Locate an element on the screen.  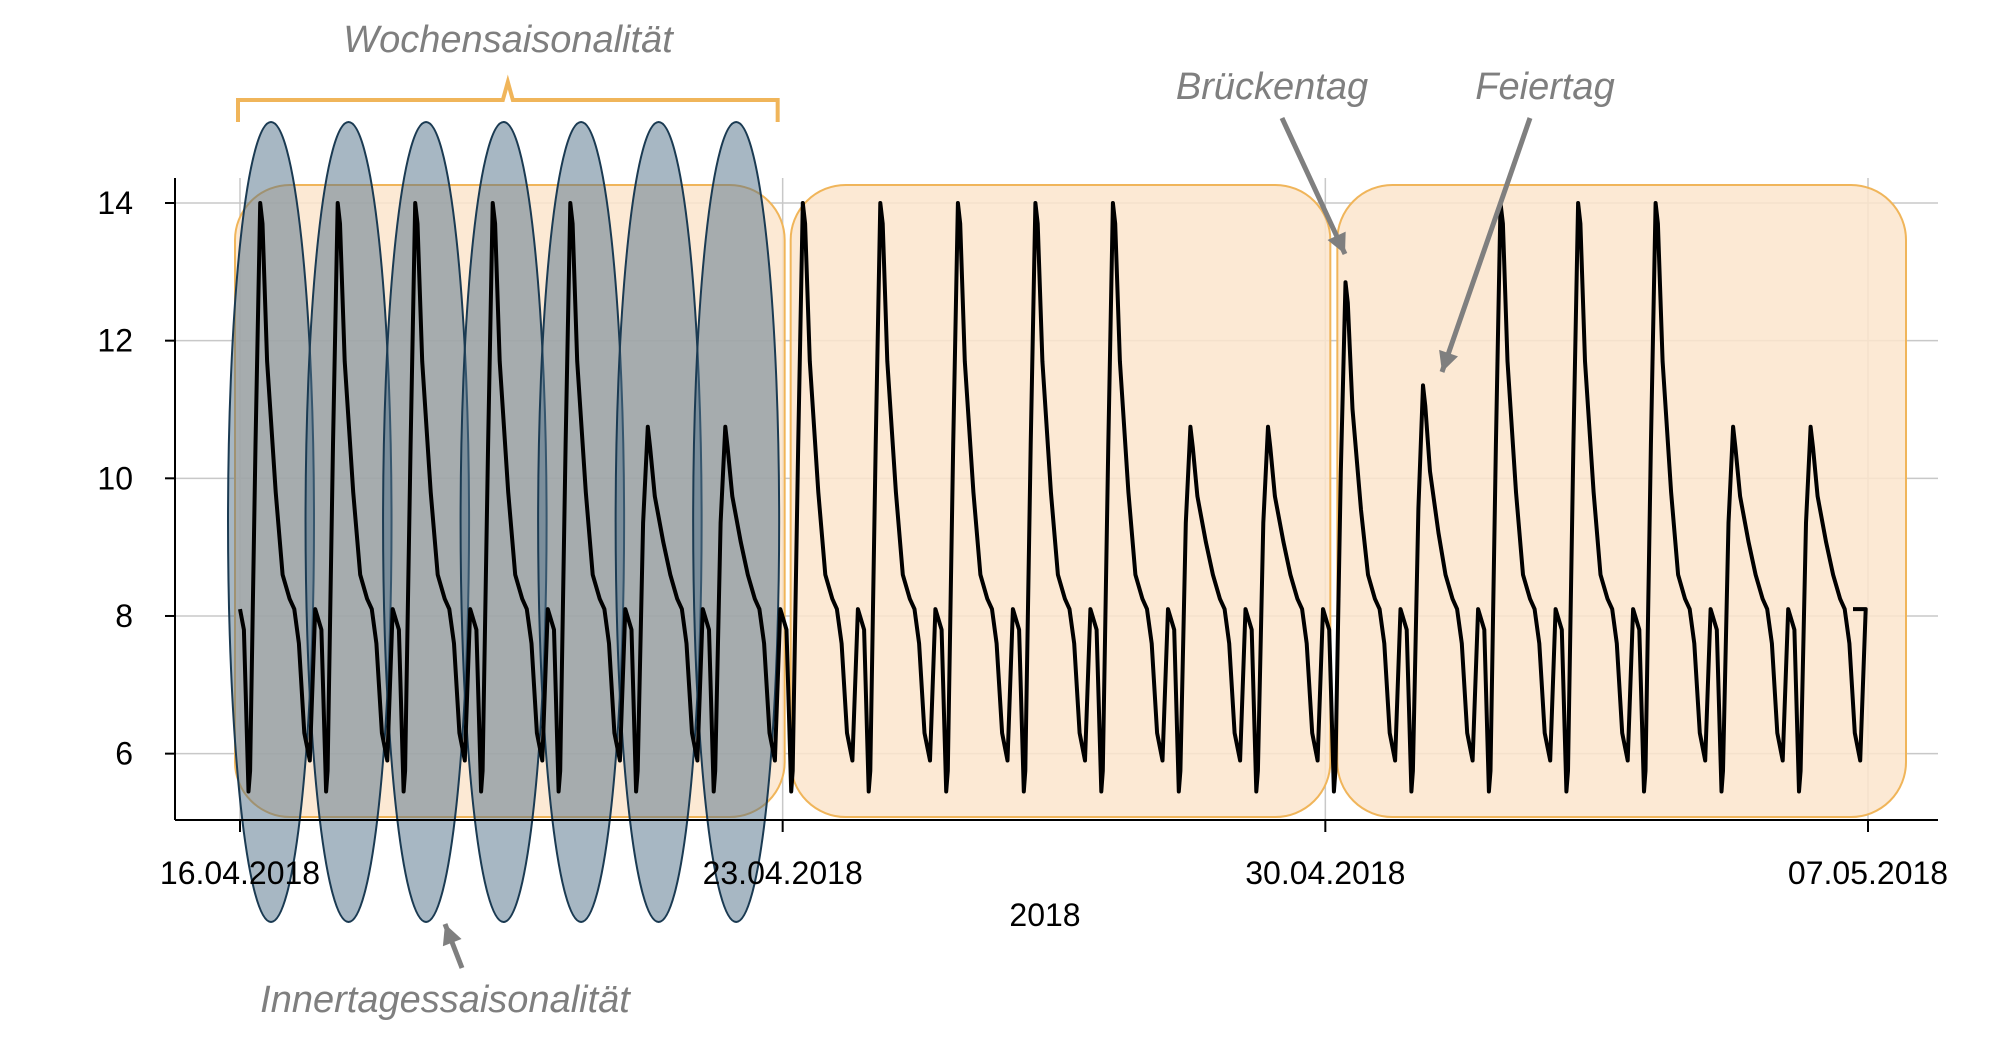
y-tick-label: 6 is located at coordinates (124, 754).